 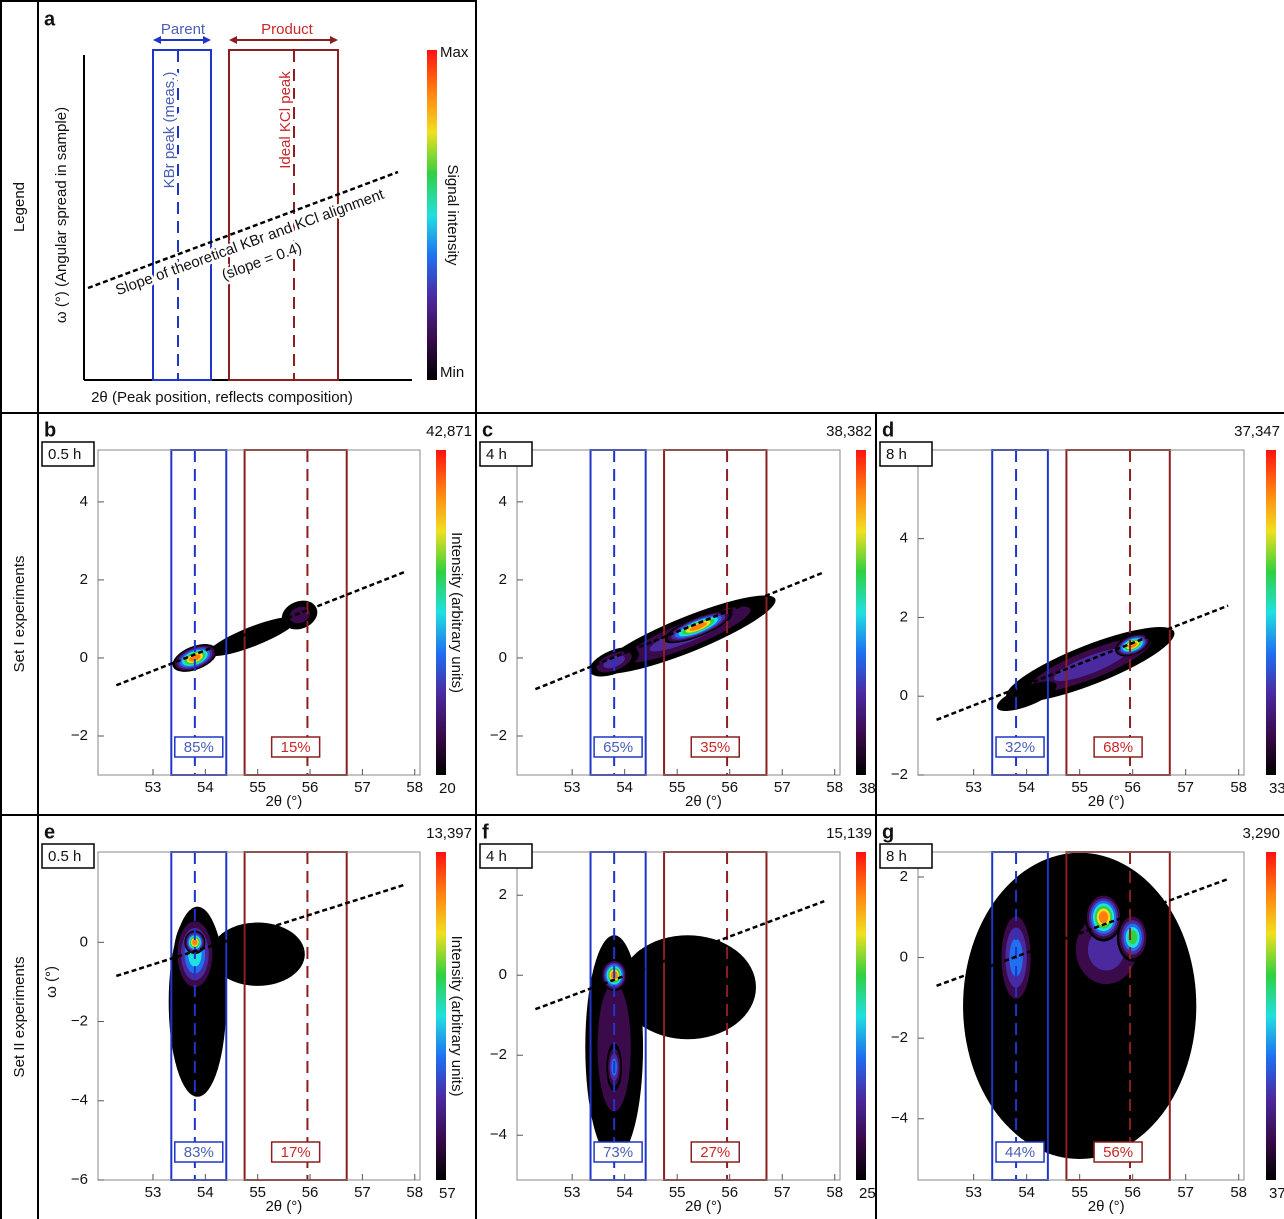 I want to click on max-count: 13,397, so click(x=449, y=833).